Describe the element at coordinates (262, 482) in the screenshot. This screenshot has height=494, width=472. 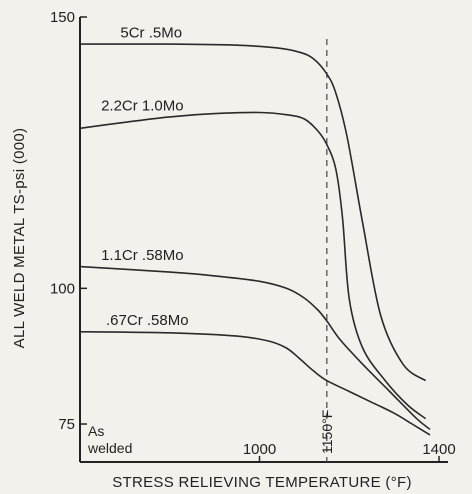
I see `x-axis-title: STRESS RELIEVING TEMPERATURE (°F)` at that location.